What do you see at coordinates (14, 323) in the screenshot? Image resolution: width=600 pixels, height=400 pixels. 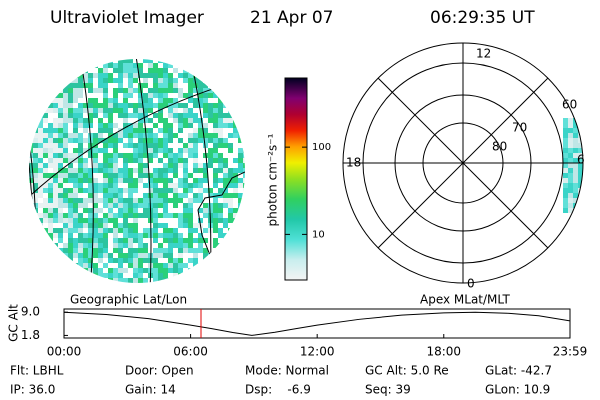 I see `y-axis-label: GC Alt` at bounding box center [14, 323].